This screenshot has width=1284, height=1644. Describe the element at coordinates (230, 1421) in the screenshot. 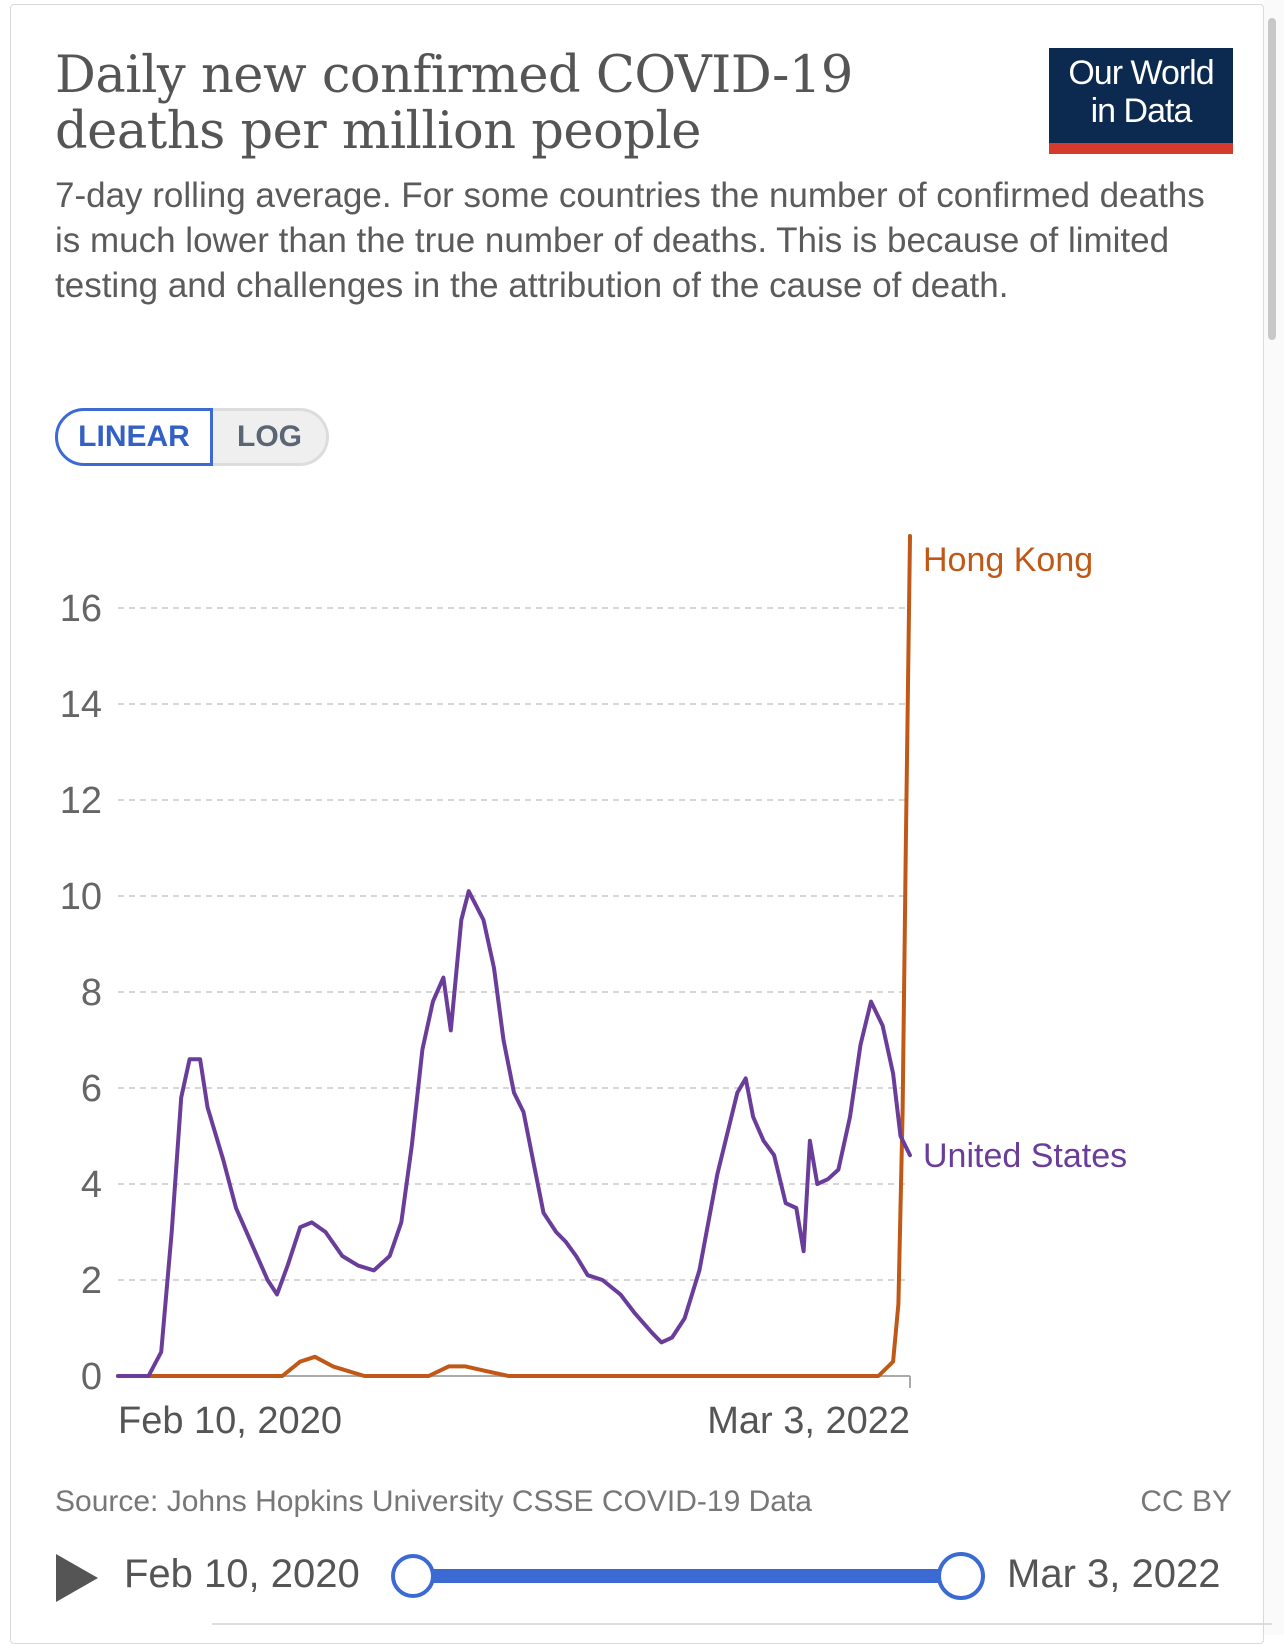

I see `x-tick-label-start: Feb 10, 2020` at that location.